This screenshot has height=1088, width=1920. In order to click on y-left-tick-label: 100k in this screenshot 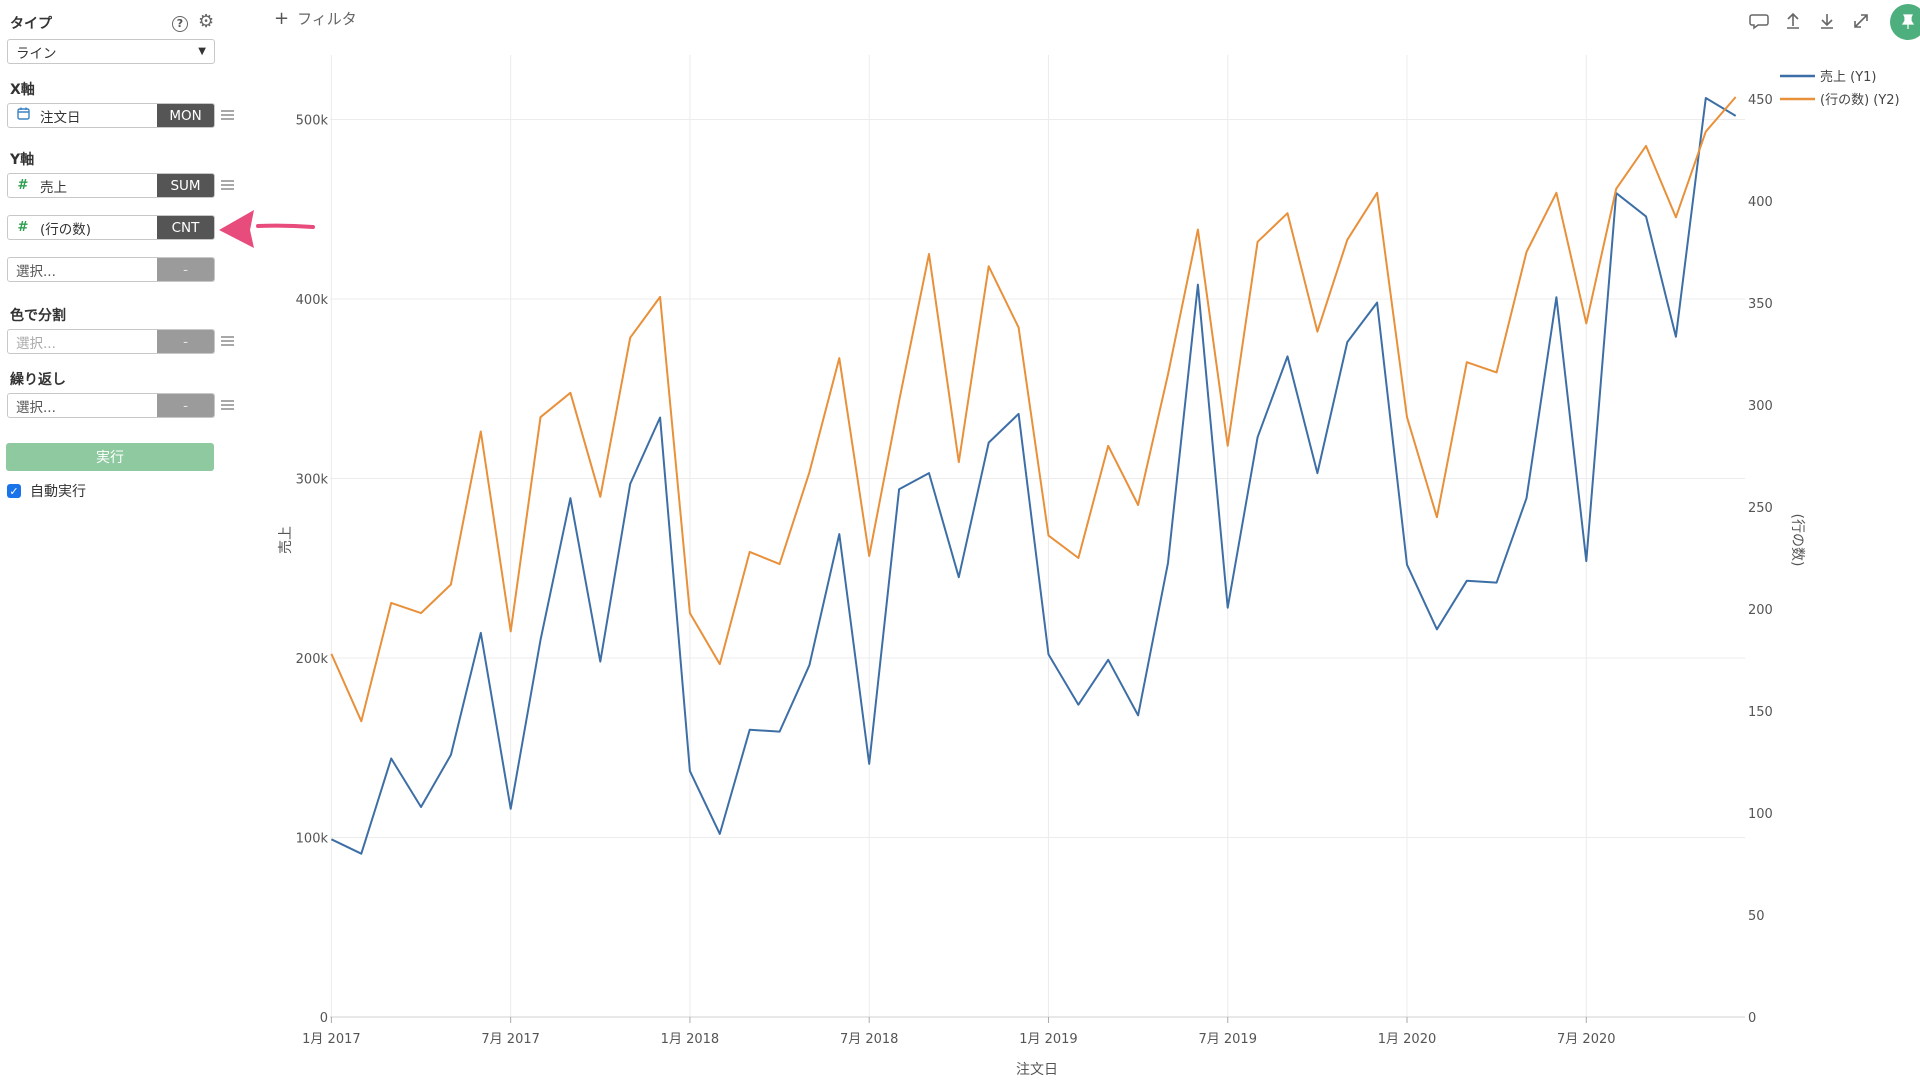, I will do `click(312, 839)`.